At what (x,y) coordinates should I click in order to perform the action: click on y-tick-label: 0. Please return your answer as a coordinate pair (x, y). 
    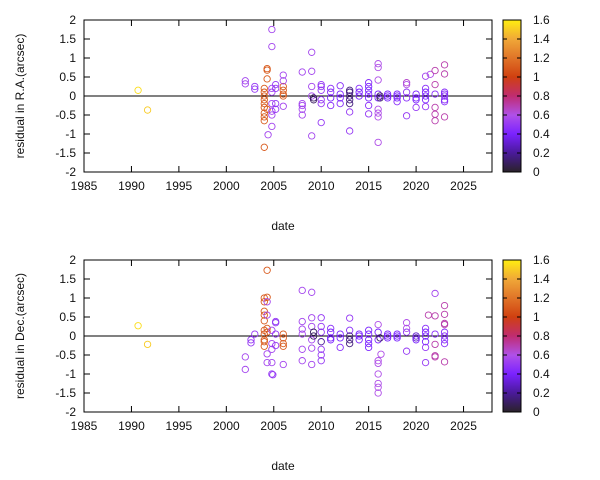
    Looking at the image, I should click on (72, 336).